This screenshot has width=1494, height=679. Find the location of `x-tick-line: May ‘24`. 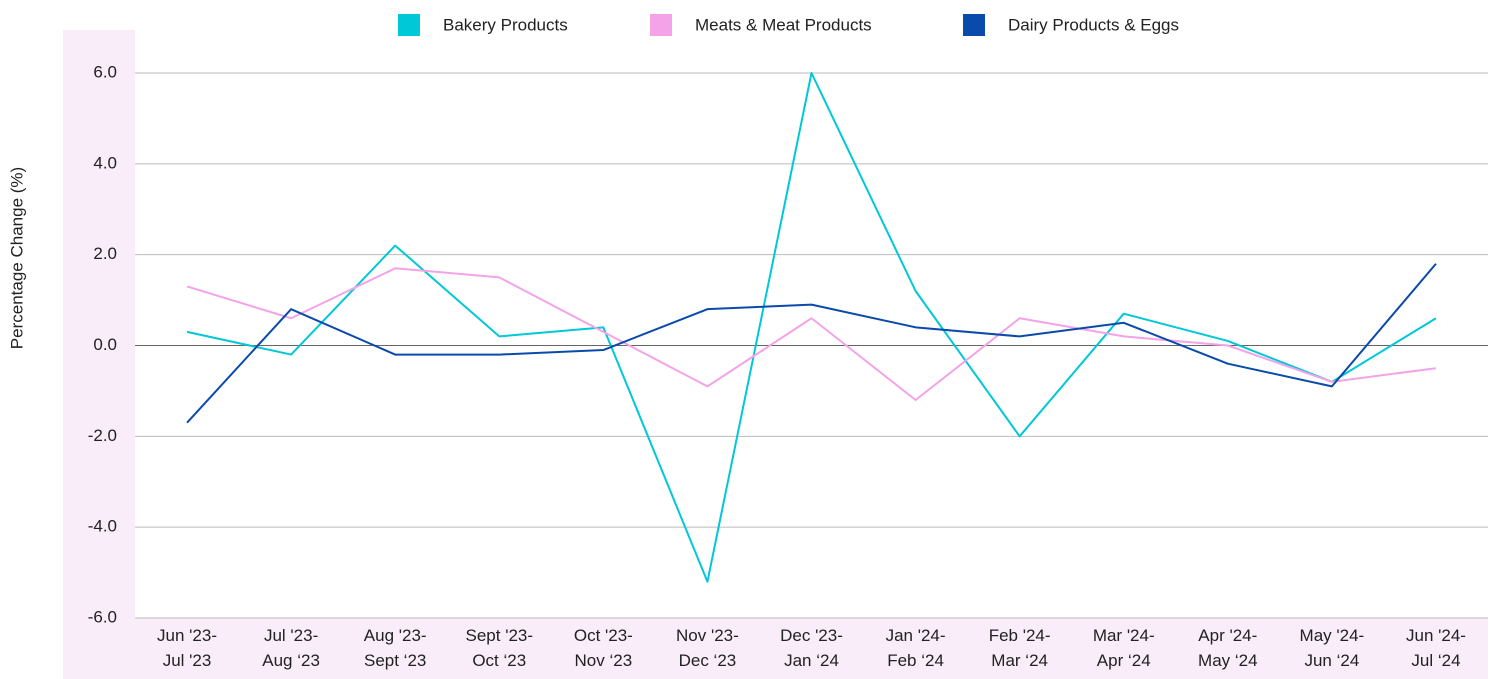

x-tick-line: May ‘24 is located at coordinates (1228, 660).